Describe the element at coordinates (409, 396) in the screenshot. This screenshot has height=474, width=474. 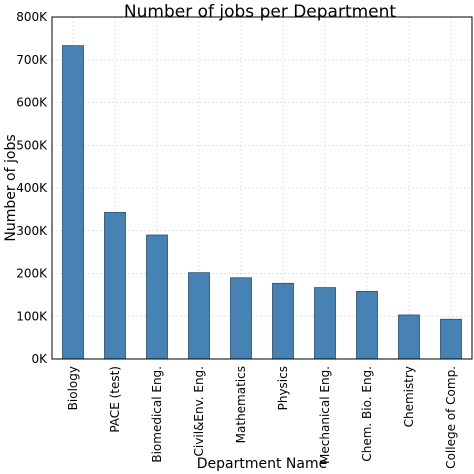
I see `x-tick-label: Chemistry` at that location.